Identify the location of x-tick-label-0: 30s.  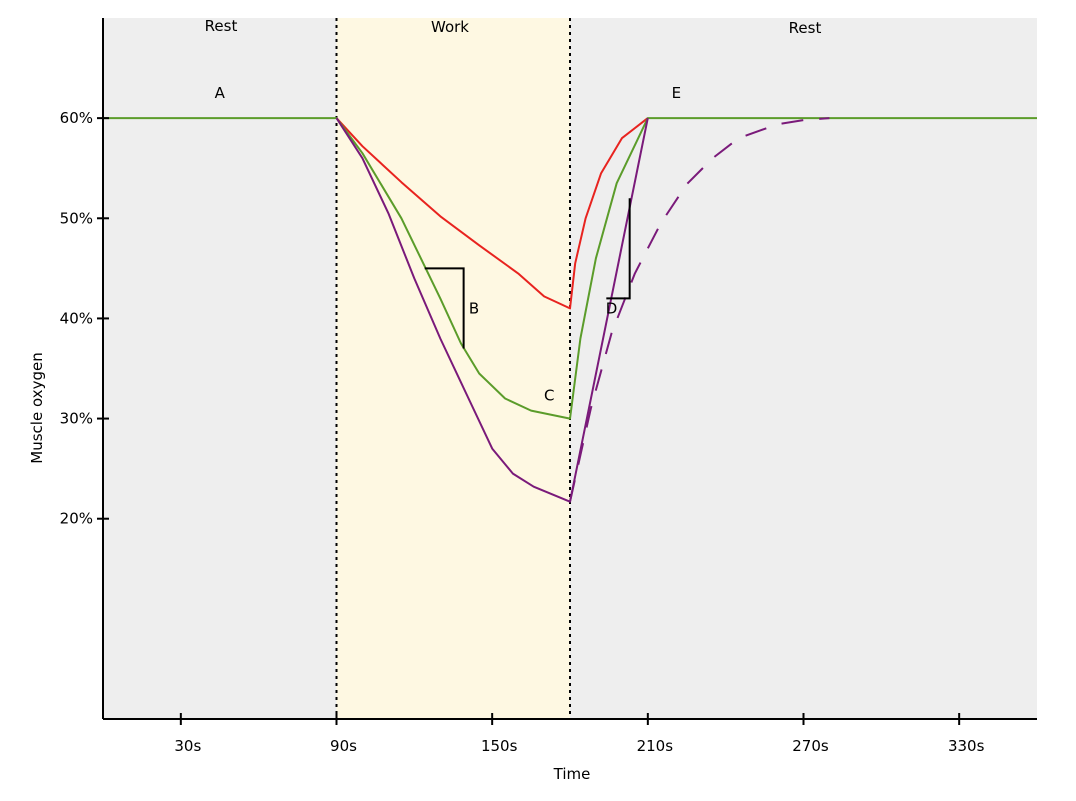
(187, 746).